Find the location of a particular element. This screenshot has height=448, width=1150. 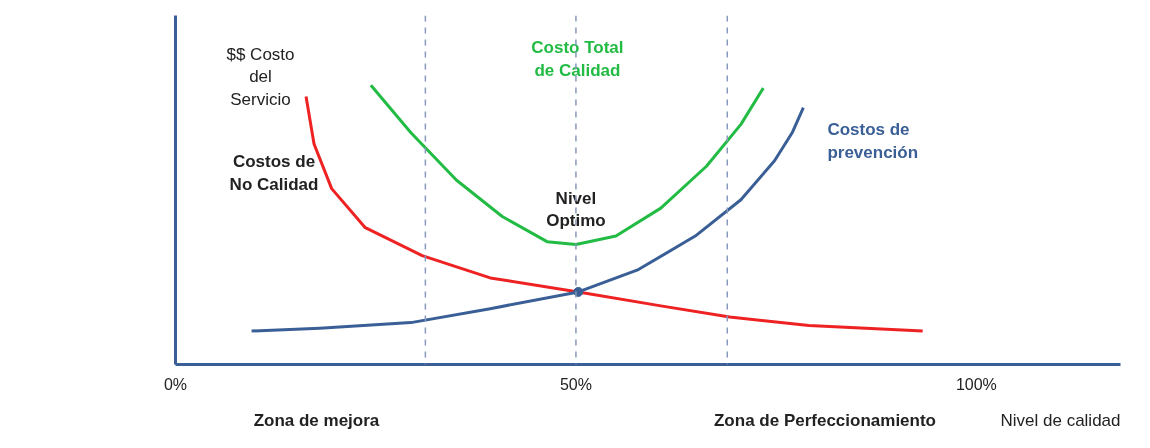

y-axis-title: $$ Costo del Servicio is located at coordinates (260, 77).